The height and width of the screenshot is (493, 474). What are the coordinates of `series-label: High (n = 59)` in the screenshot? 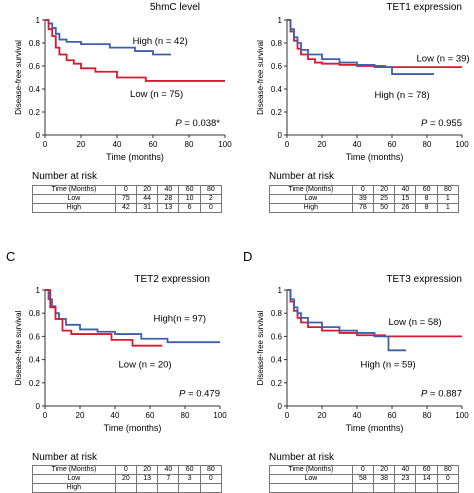 It's located at (388, 365).